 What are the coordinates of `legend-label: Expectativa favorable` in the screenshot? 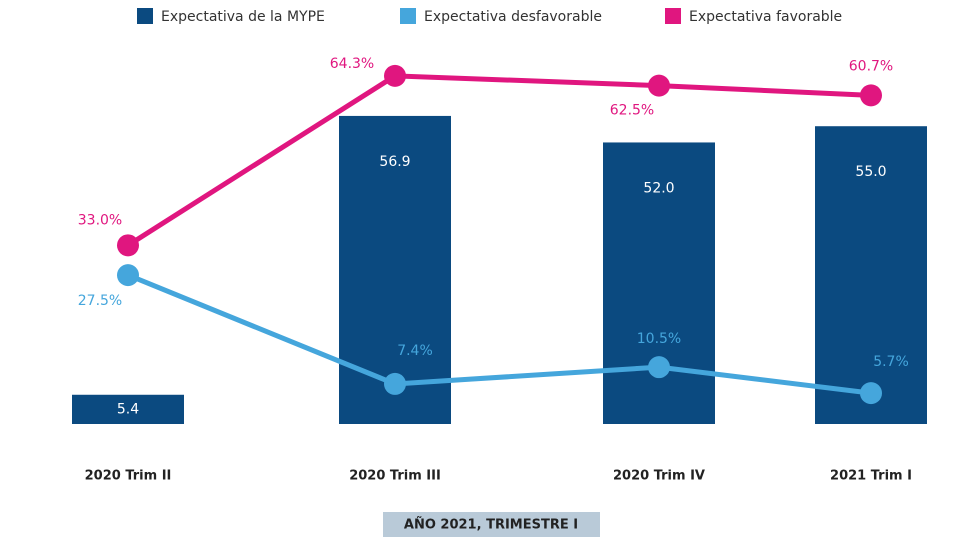 It's located at (765, 17).